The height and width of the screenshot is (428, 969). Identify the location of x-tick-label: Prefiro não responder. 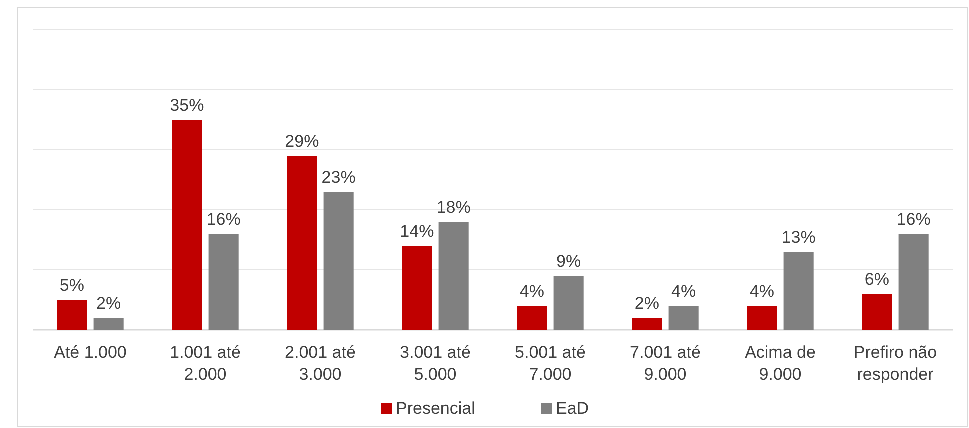
(896, 363).